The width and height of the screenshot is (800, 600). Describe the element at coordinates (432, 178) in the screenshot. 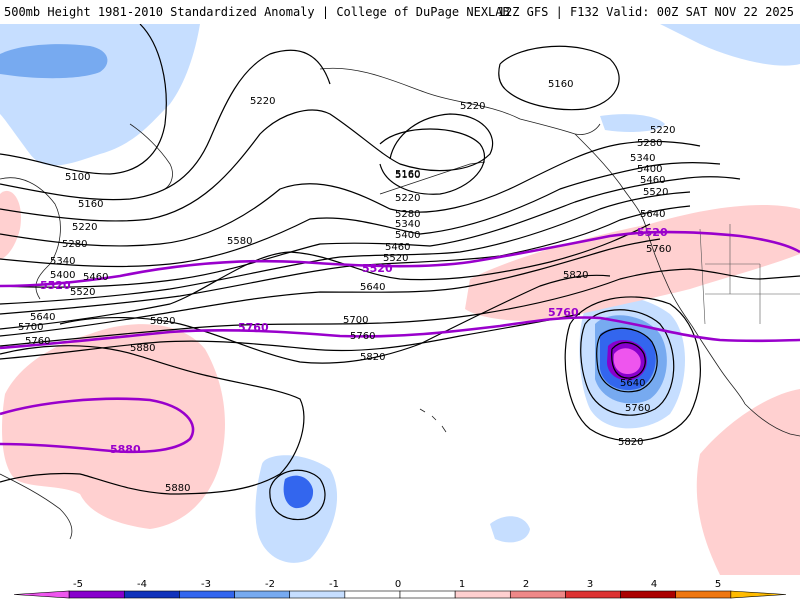

I see `coastline-aleutians` at that location.